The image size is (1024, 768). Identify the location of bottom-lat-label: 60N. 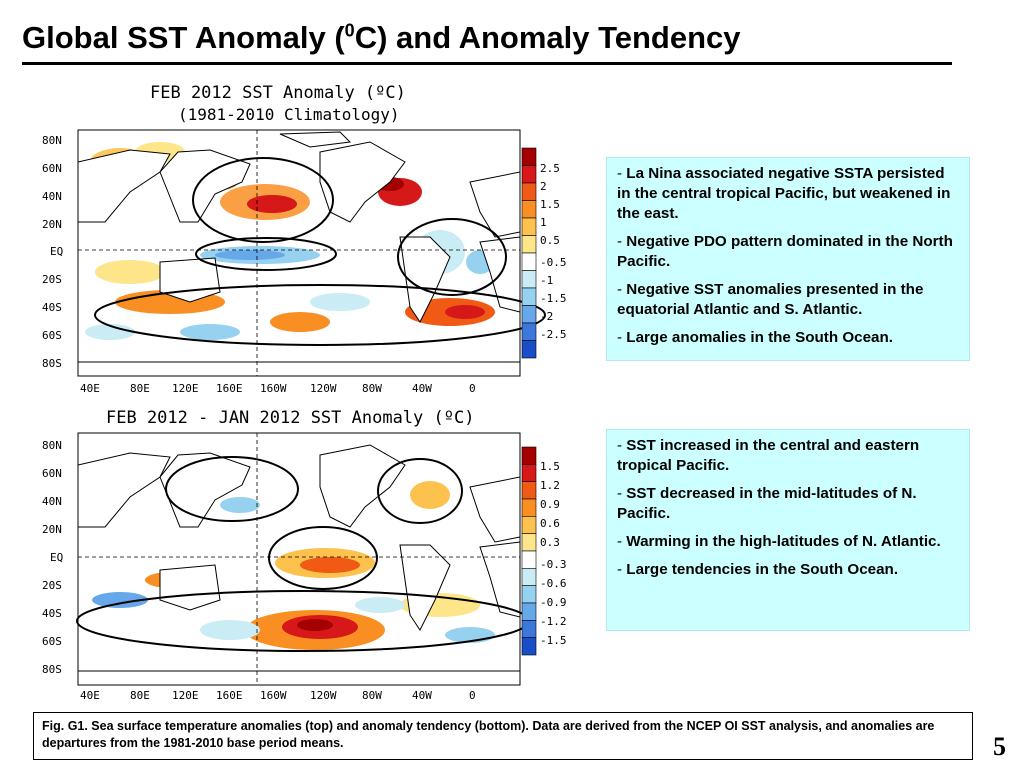
(52, 473).